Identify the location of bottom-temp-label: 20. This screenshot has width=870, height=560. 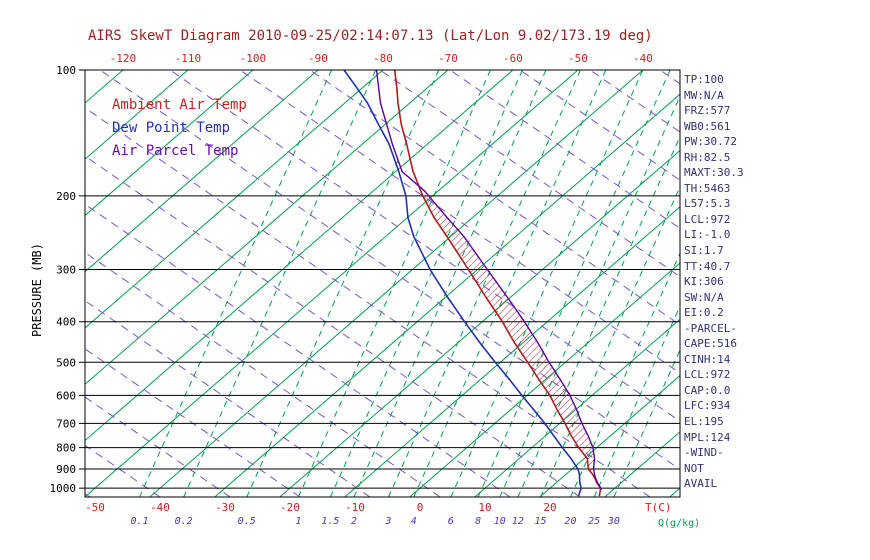
(549, 507).